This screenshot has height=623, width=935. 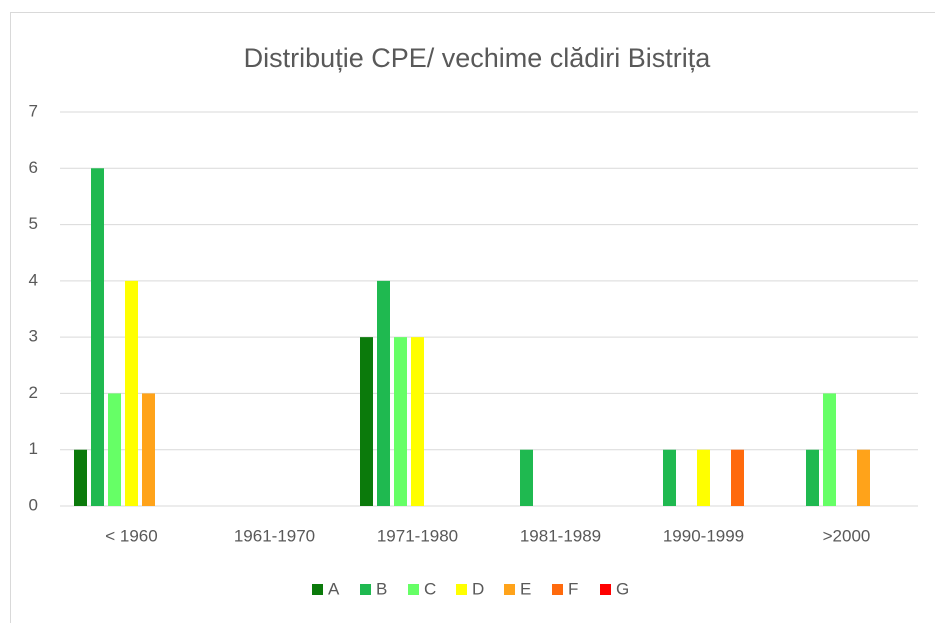 What do you see at coordinates (33, 110) in the screenshot?
I see `y-tick-label: 7` at bounding box center [33, 110].